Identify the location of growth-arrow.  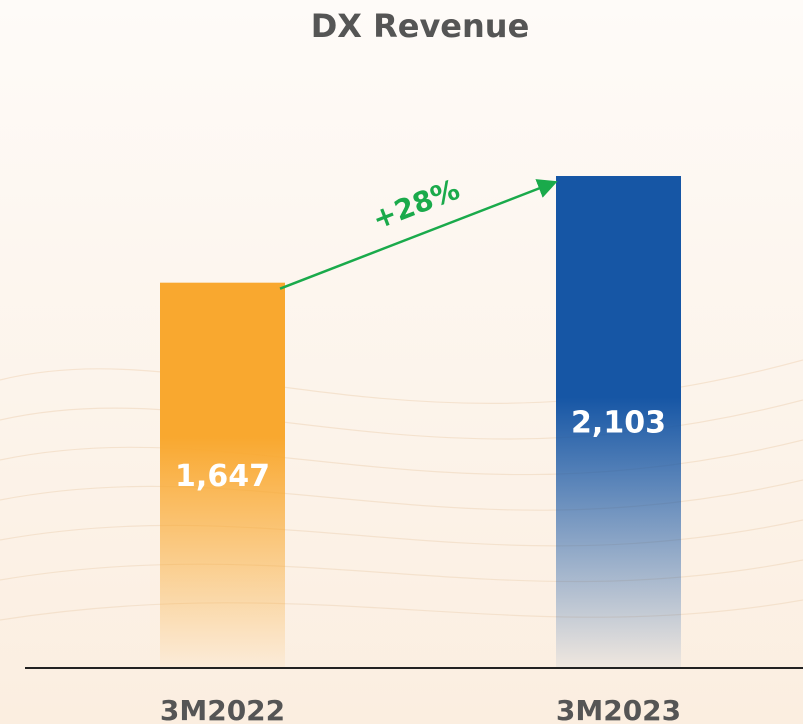
(418, 234).